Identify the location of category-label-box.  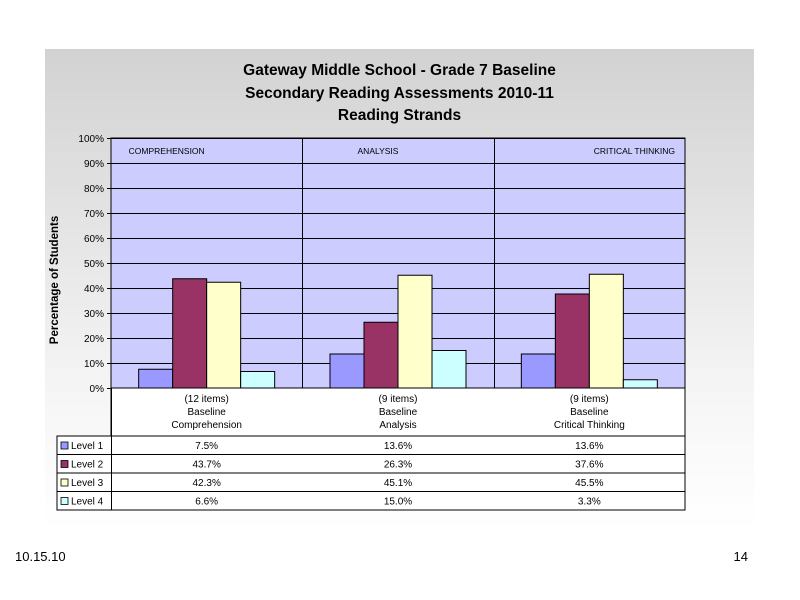
(398, 412).